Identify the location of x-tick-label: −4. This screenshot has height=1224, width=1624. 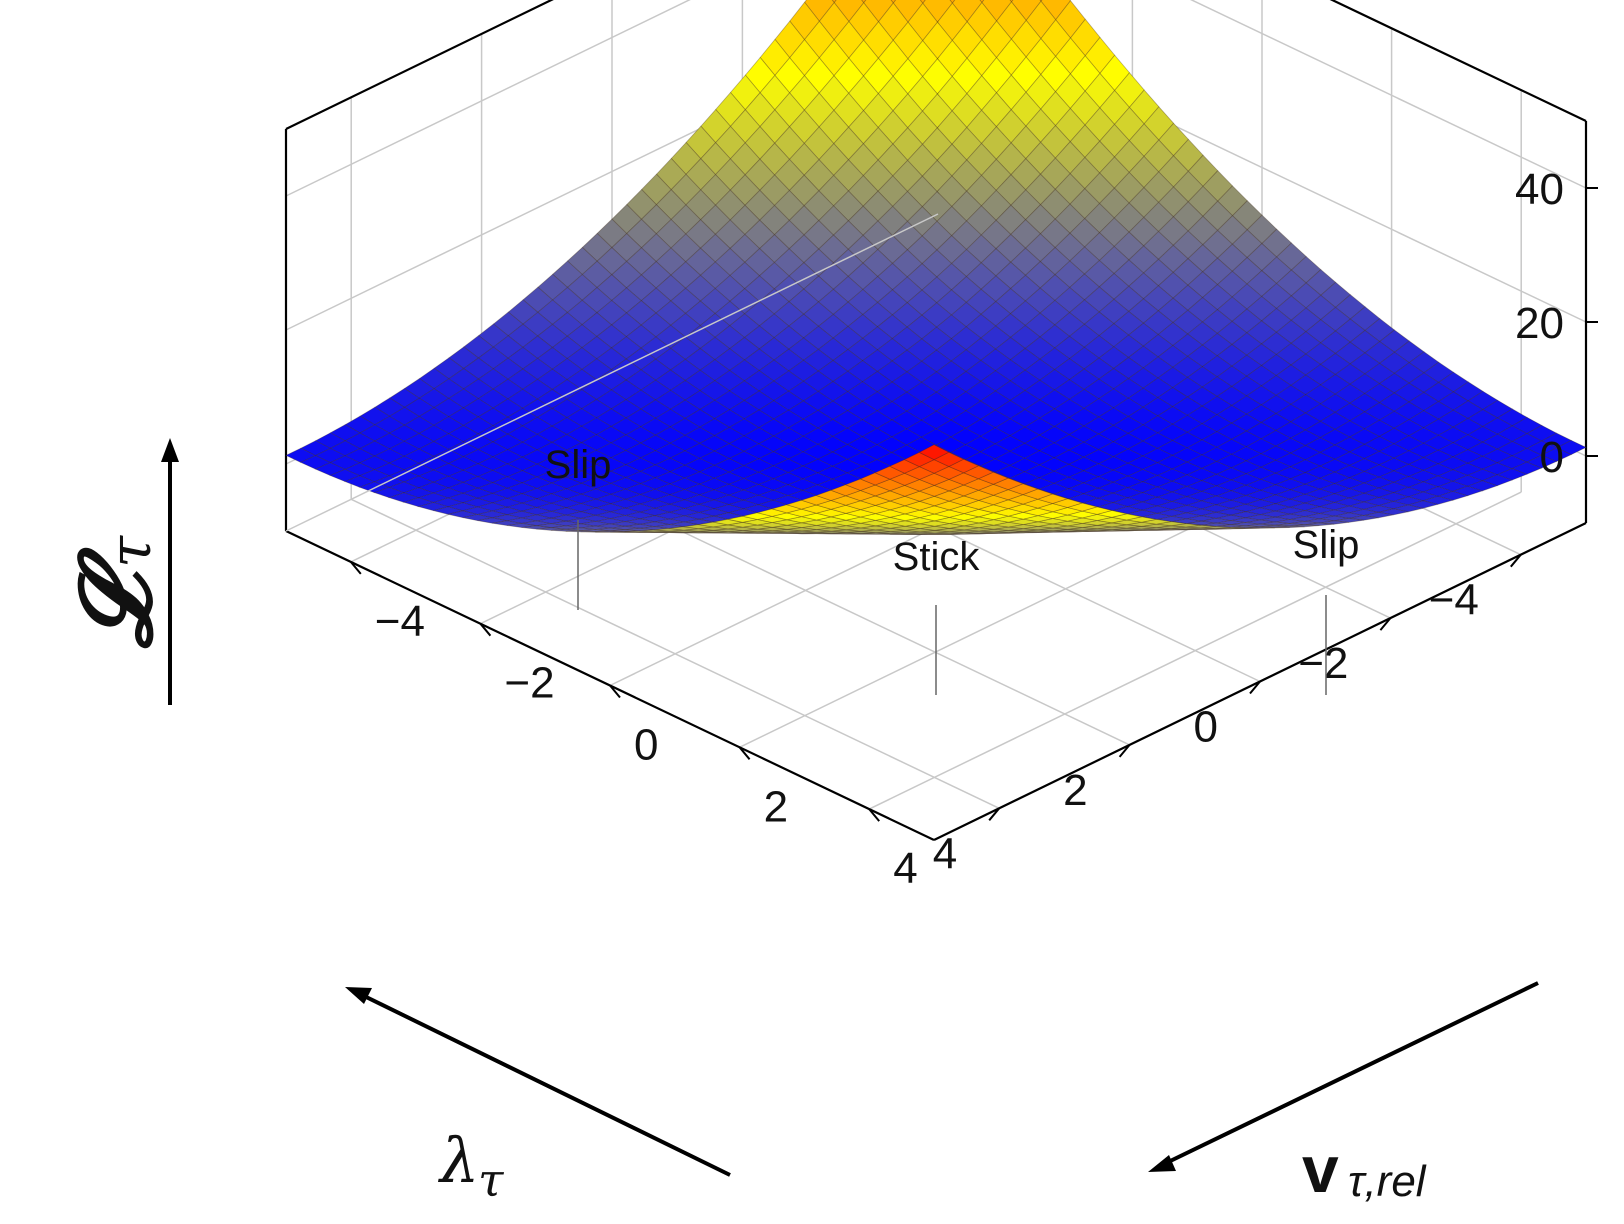
(1454, 600).